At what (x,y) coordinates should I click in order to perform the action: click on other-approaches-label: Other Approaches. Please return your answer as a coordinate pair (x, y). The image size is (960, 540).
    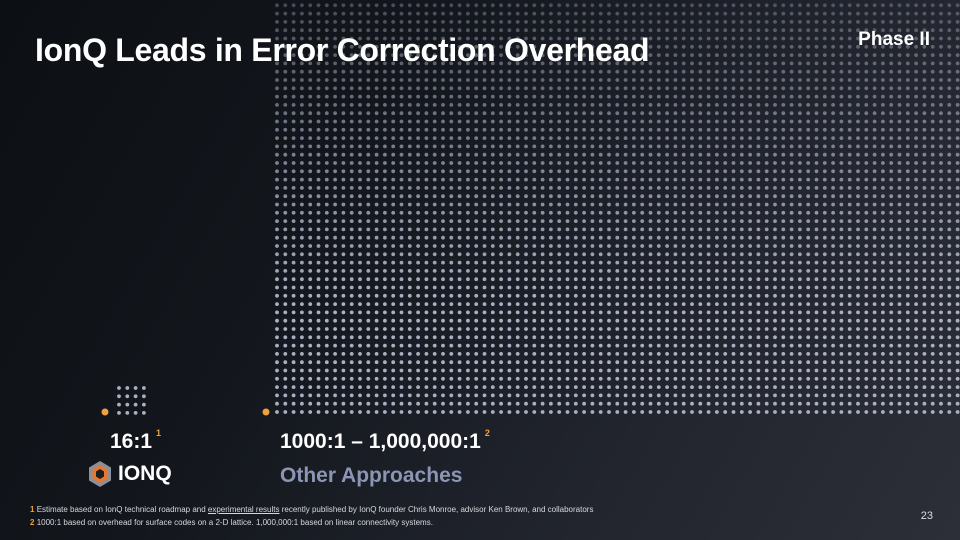
    Looking at the image, I should click on (371, 475).